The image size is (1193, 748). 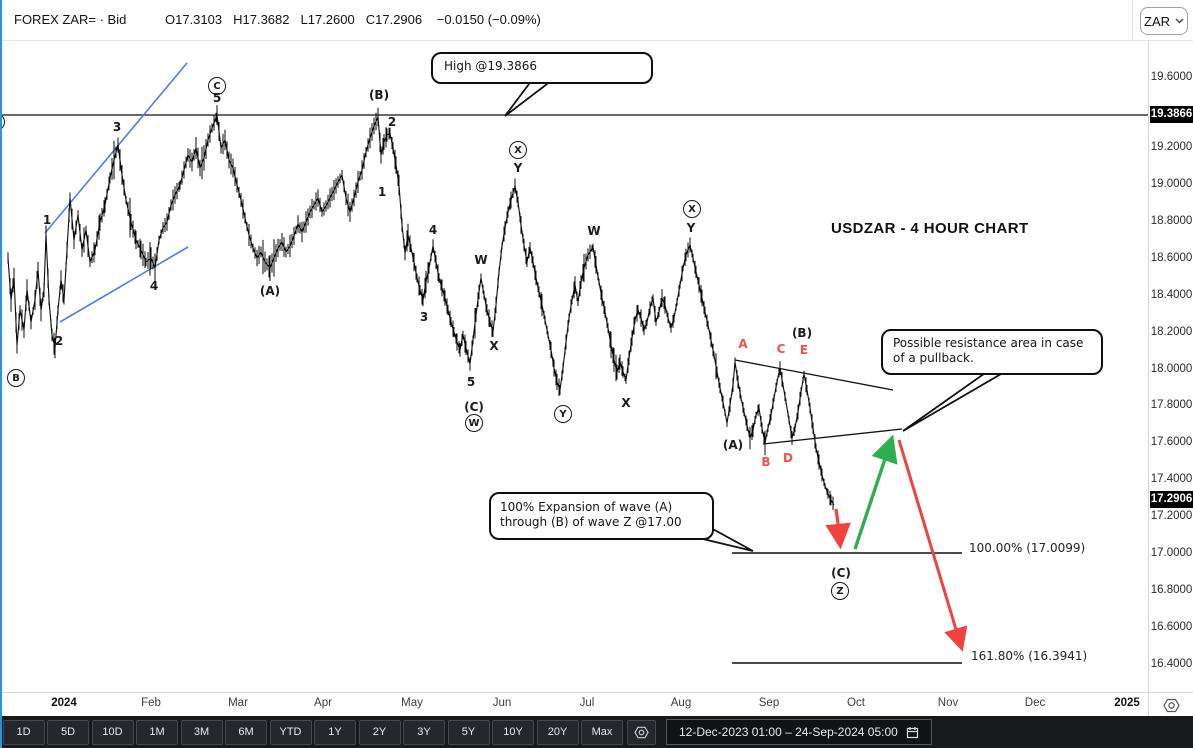 I want to click on range-button-10y: 10Y, so click(x=513, y=732).